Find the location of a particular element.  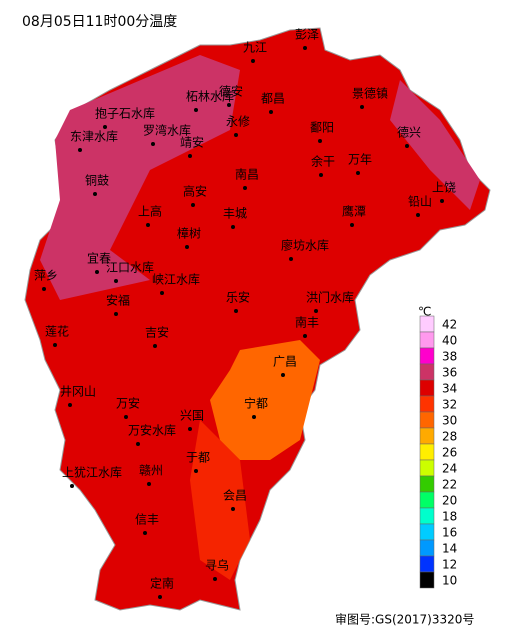

place-label: 永修 is located at coordinates (238, 121).